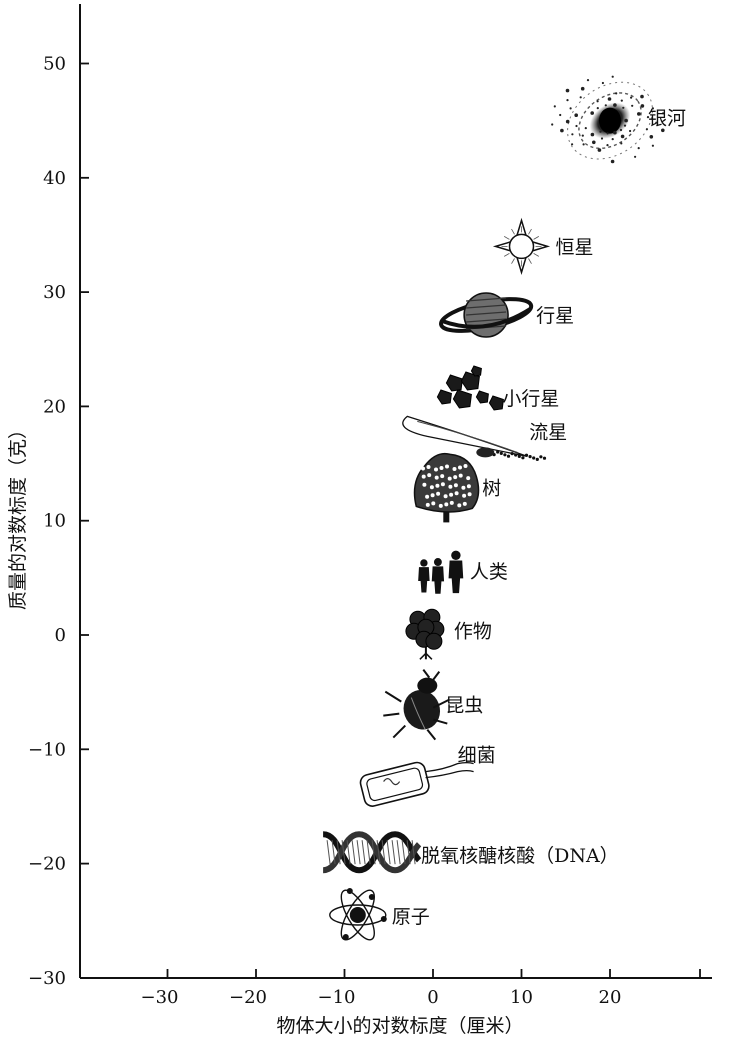  Describe the element at coordinates (47, 864) in the screenshot. I see `y-tick-label: −20` at that location.